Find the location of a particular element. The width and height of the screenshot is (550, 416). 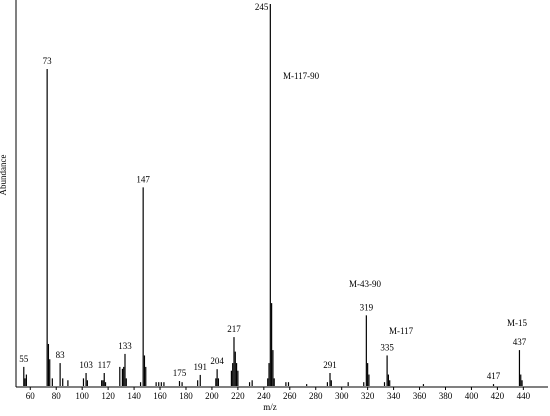

x-tick-label: 300 is located at coordinates (342, 396).